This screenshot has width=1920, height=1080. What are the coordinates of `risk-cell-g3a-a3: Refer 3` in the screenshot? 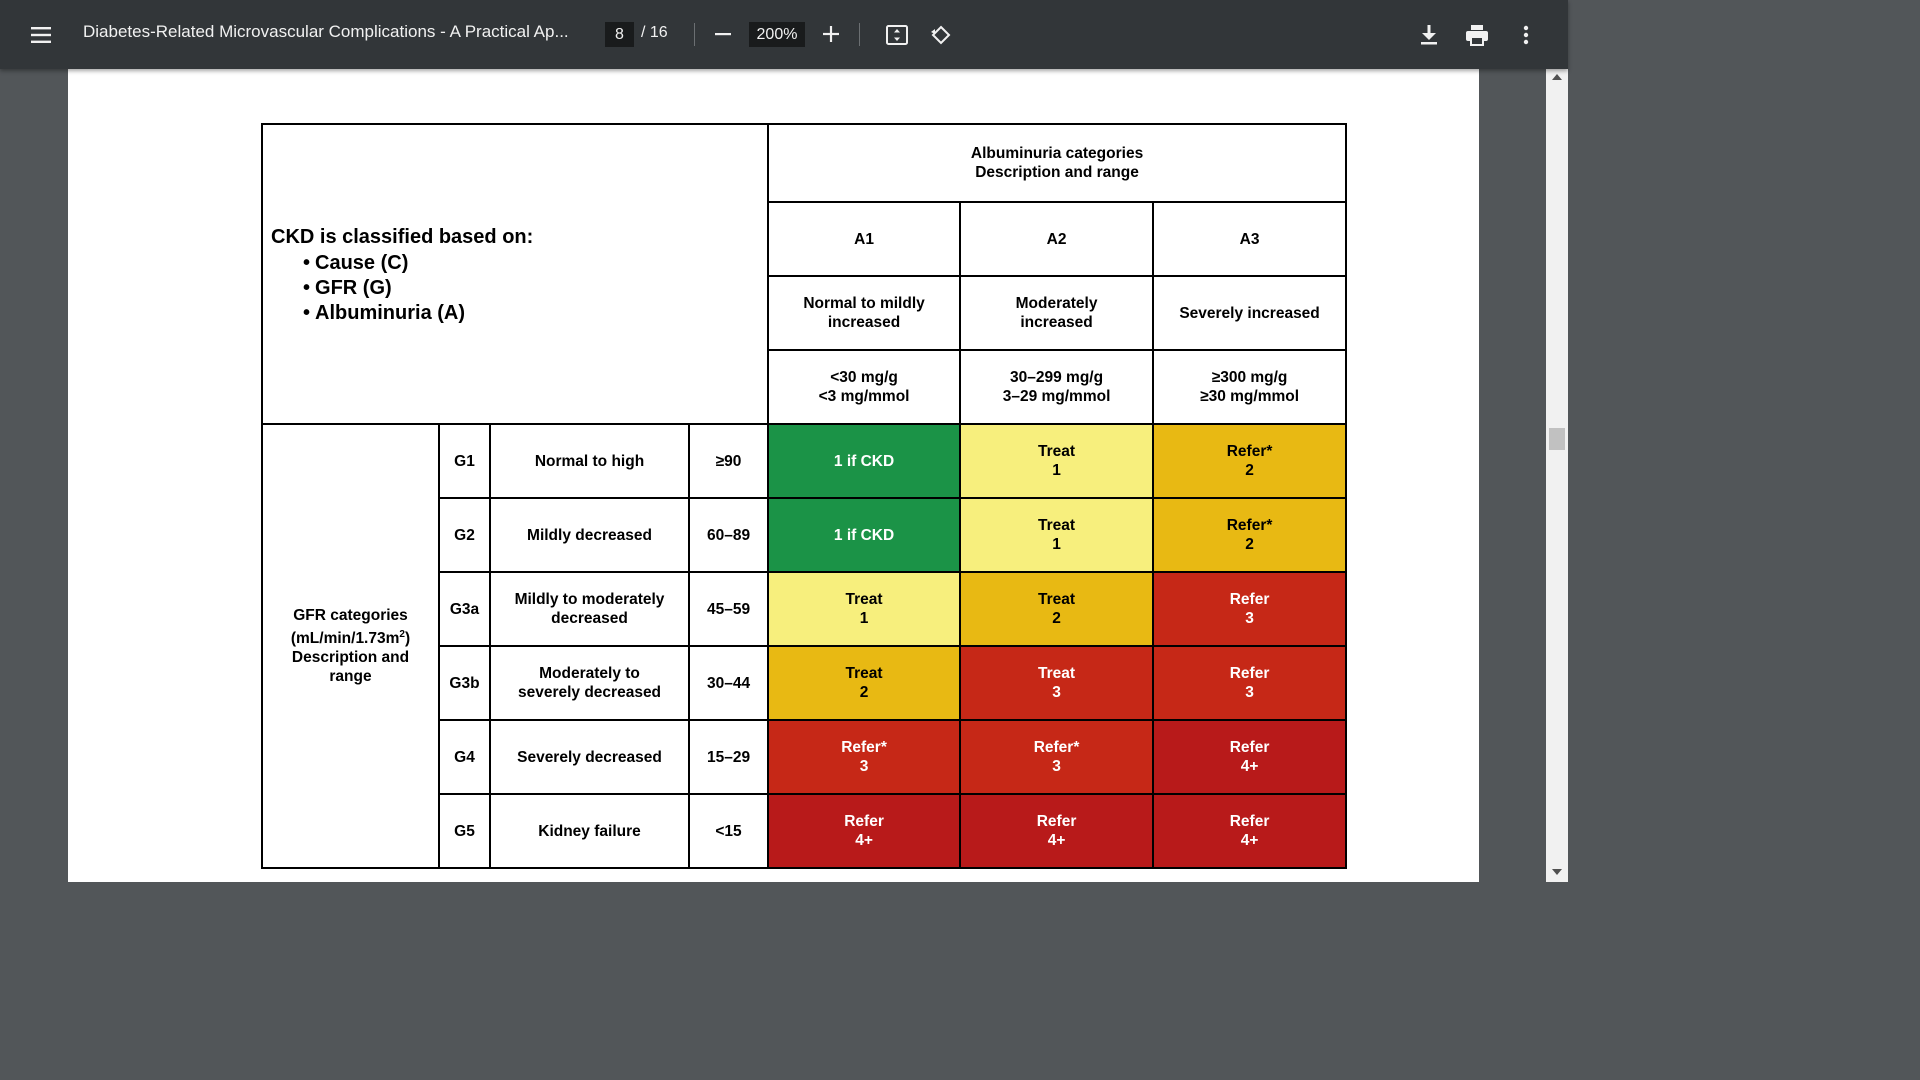 It's located at (1250, 609).